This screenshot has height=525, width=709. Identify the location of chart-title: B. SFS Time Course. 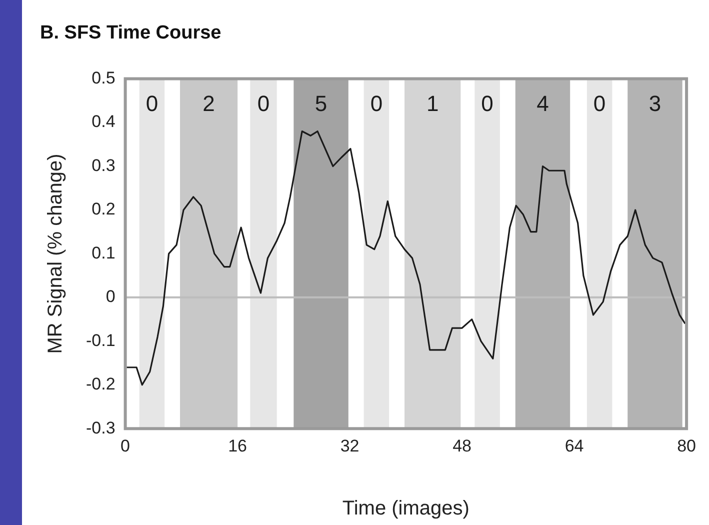
(131, 33).